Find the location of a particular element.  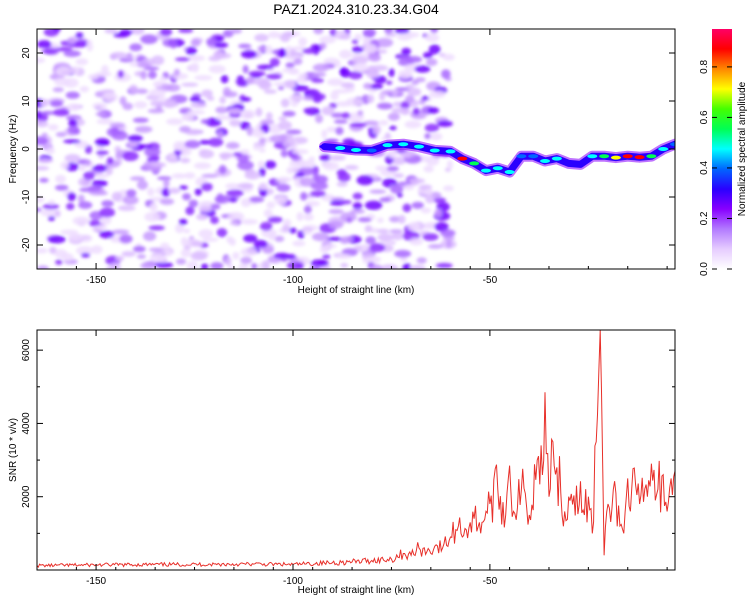

colorbar-ticks: 0.0 0.2 0.4 0.6 0.8 is located at coordinates (715, 168).